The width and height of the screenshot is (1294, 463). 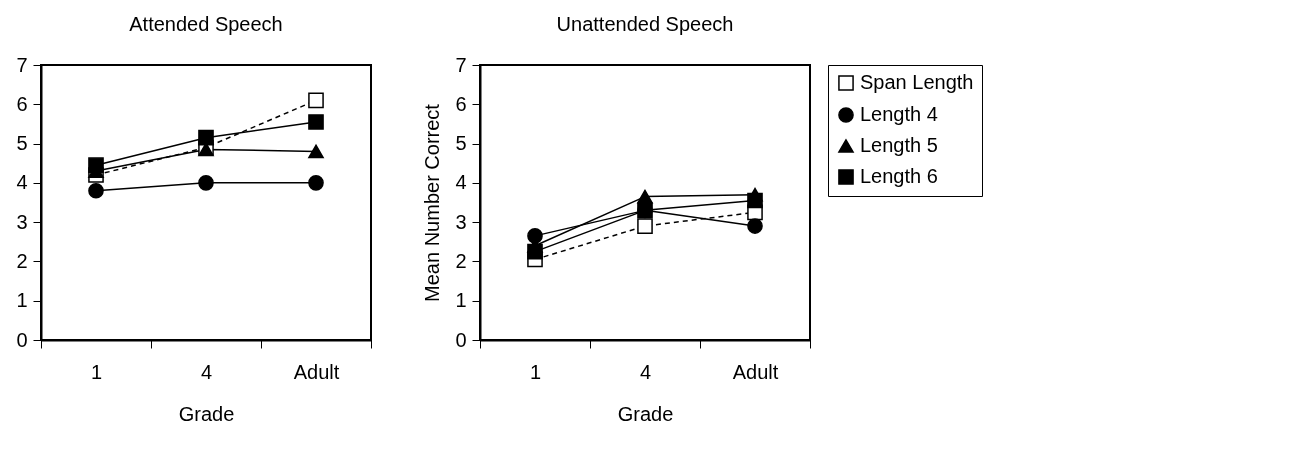 I want to click on y-axis-title: Mean Number Correct, so click(x=432, y=202).